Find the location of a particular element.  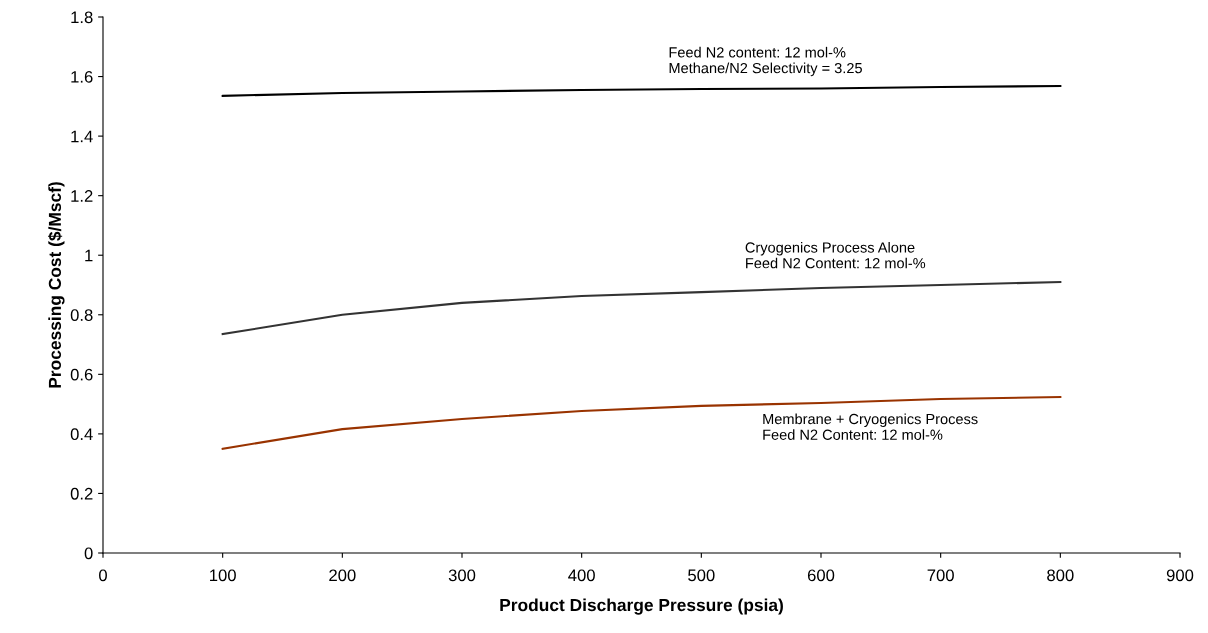

y-tick-label: 1.2 is located at coordinates (82, 196).